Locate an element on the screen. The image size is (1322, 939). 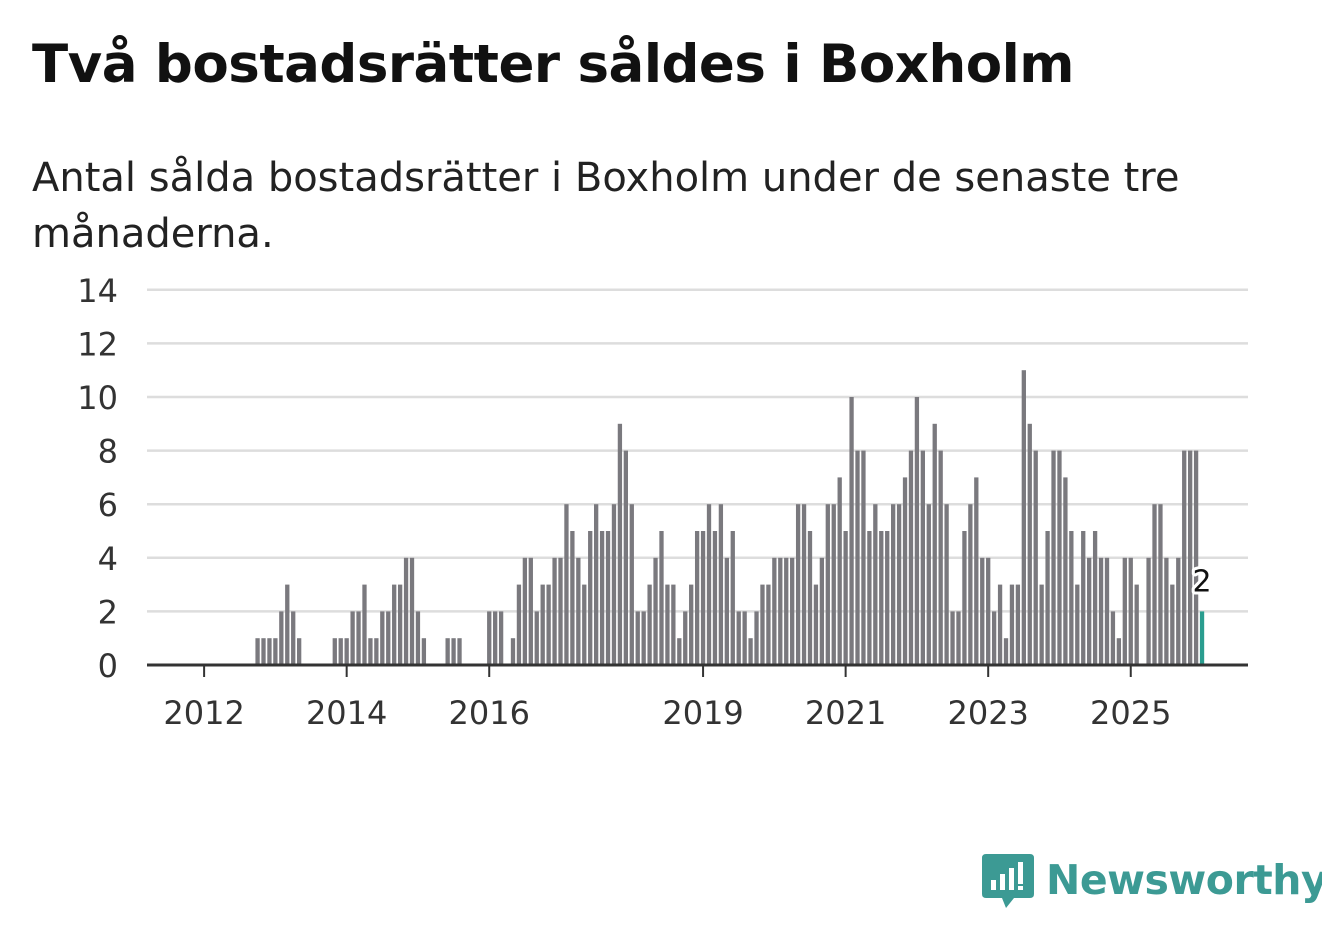
x-tick-label-2014: 2014 is located at coordinates (346, 713).